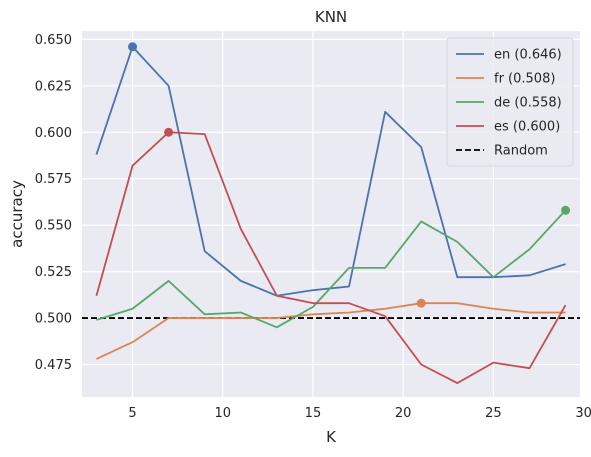  I want to click on legend-label: de (0.558), so click(528, 103).